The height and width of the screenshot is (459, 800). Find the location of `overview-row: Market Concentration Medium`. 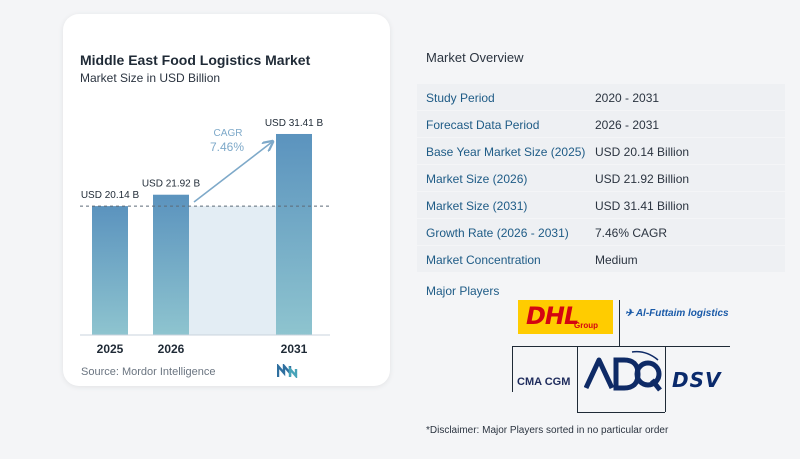

overview-row: Market Concentration Medium is located at coordinates (601, 259).